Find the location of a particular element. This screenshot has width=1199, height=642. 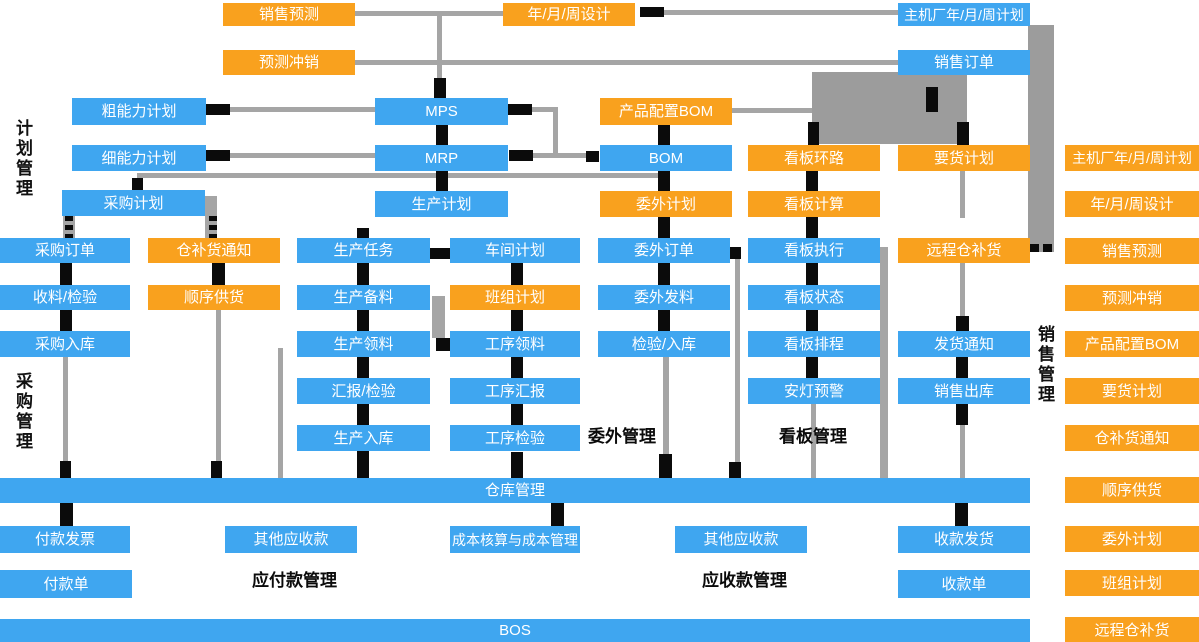

legend-team-plan: 班组计划 is located at coordinates (1132, 583).